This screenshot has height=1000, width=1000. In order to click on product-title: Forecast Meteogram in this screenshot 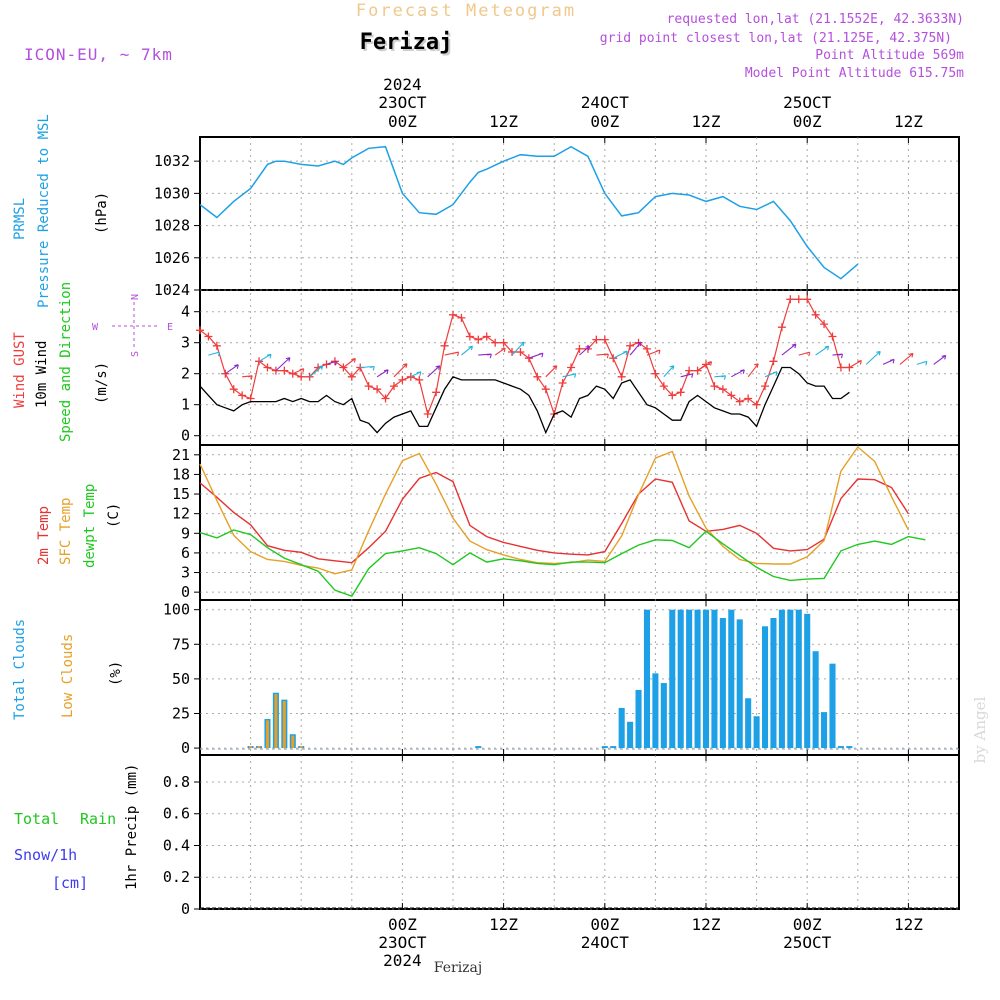, I will do `click(466, 11)`.